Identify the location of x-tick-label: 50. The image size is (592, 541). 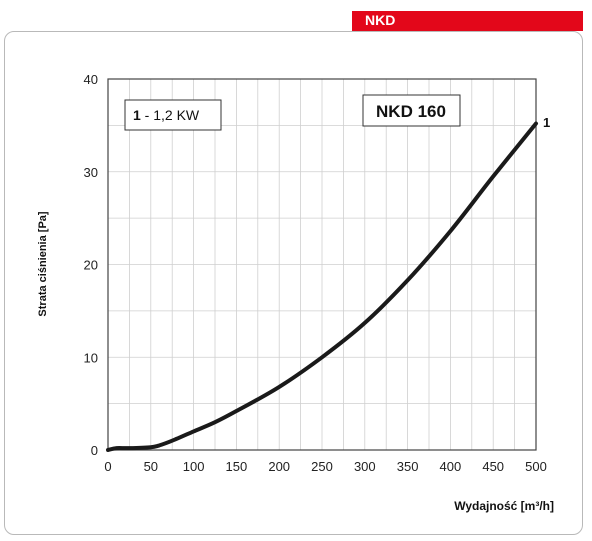
(151, 466).